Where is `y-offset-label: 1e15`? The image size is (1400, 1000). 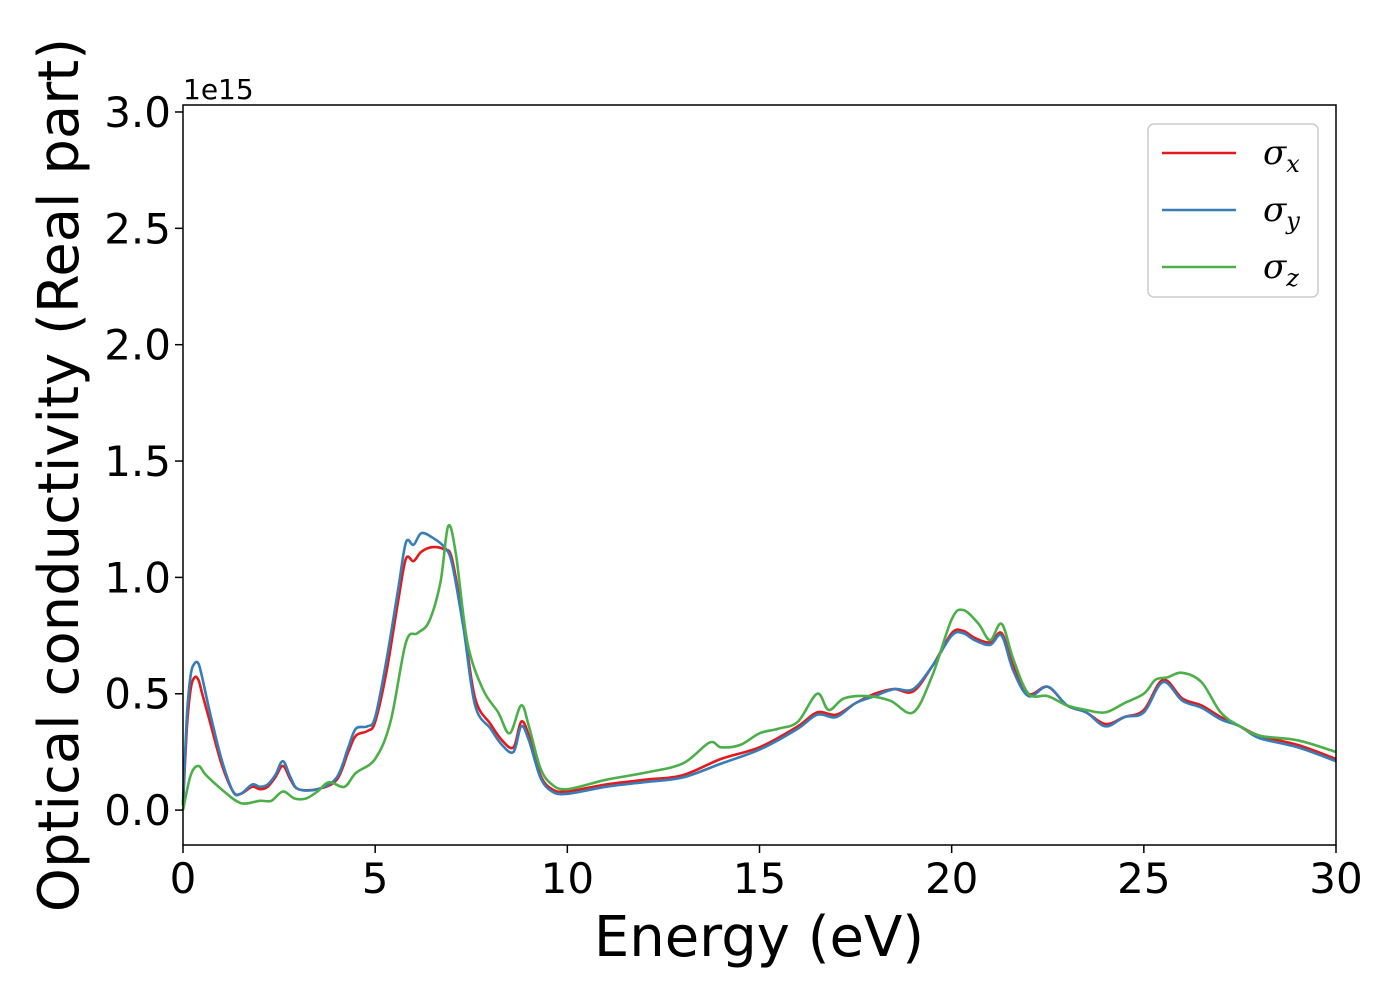 y-offset-label: 1e15 is located at coordinates (218, 89).